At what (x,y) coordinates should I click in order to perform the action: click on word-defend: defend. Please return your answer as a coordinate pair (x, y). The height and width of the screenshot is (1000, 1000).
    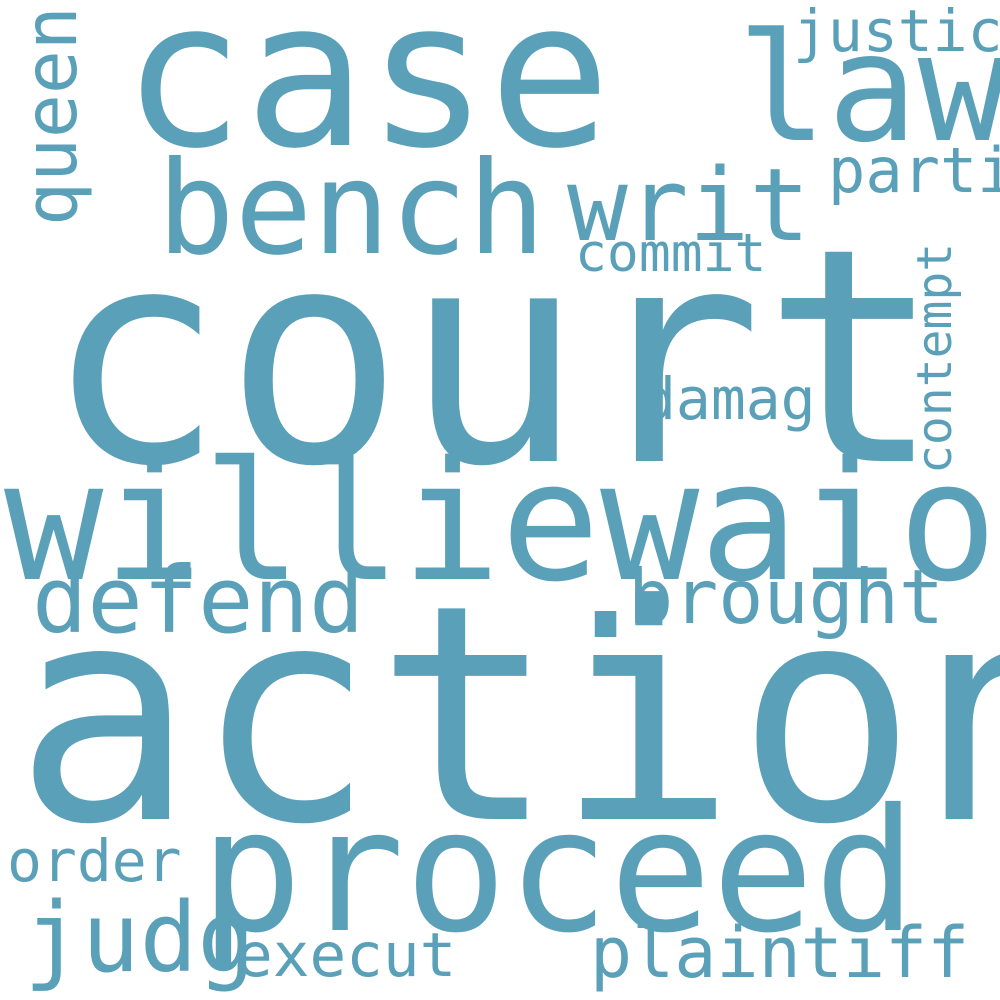
    Looking at the image, I should click on (198, 600).